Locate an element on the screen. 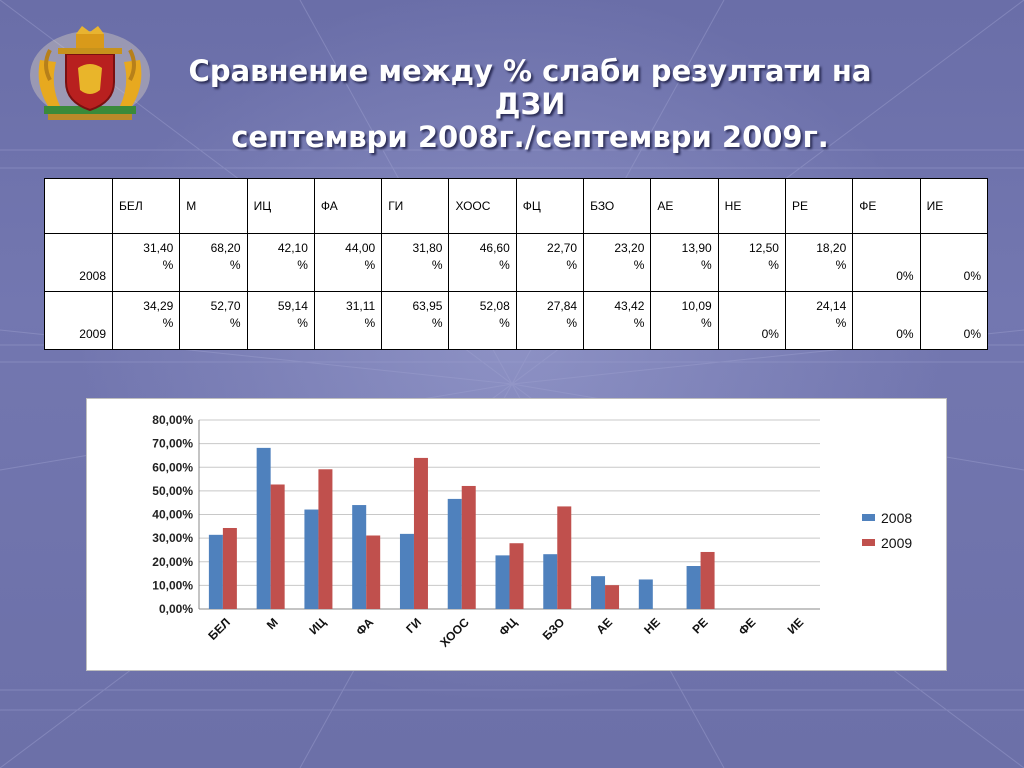 This screenshot has height=768, width=1024. value-cell: 44,00% is located at coordinates (348, 262).